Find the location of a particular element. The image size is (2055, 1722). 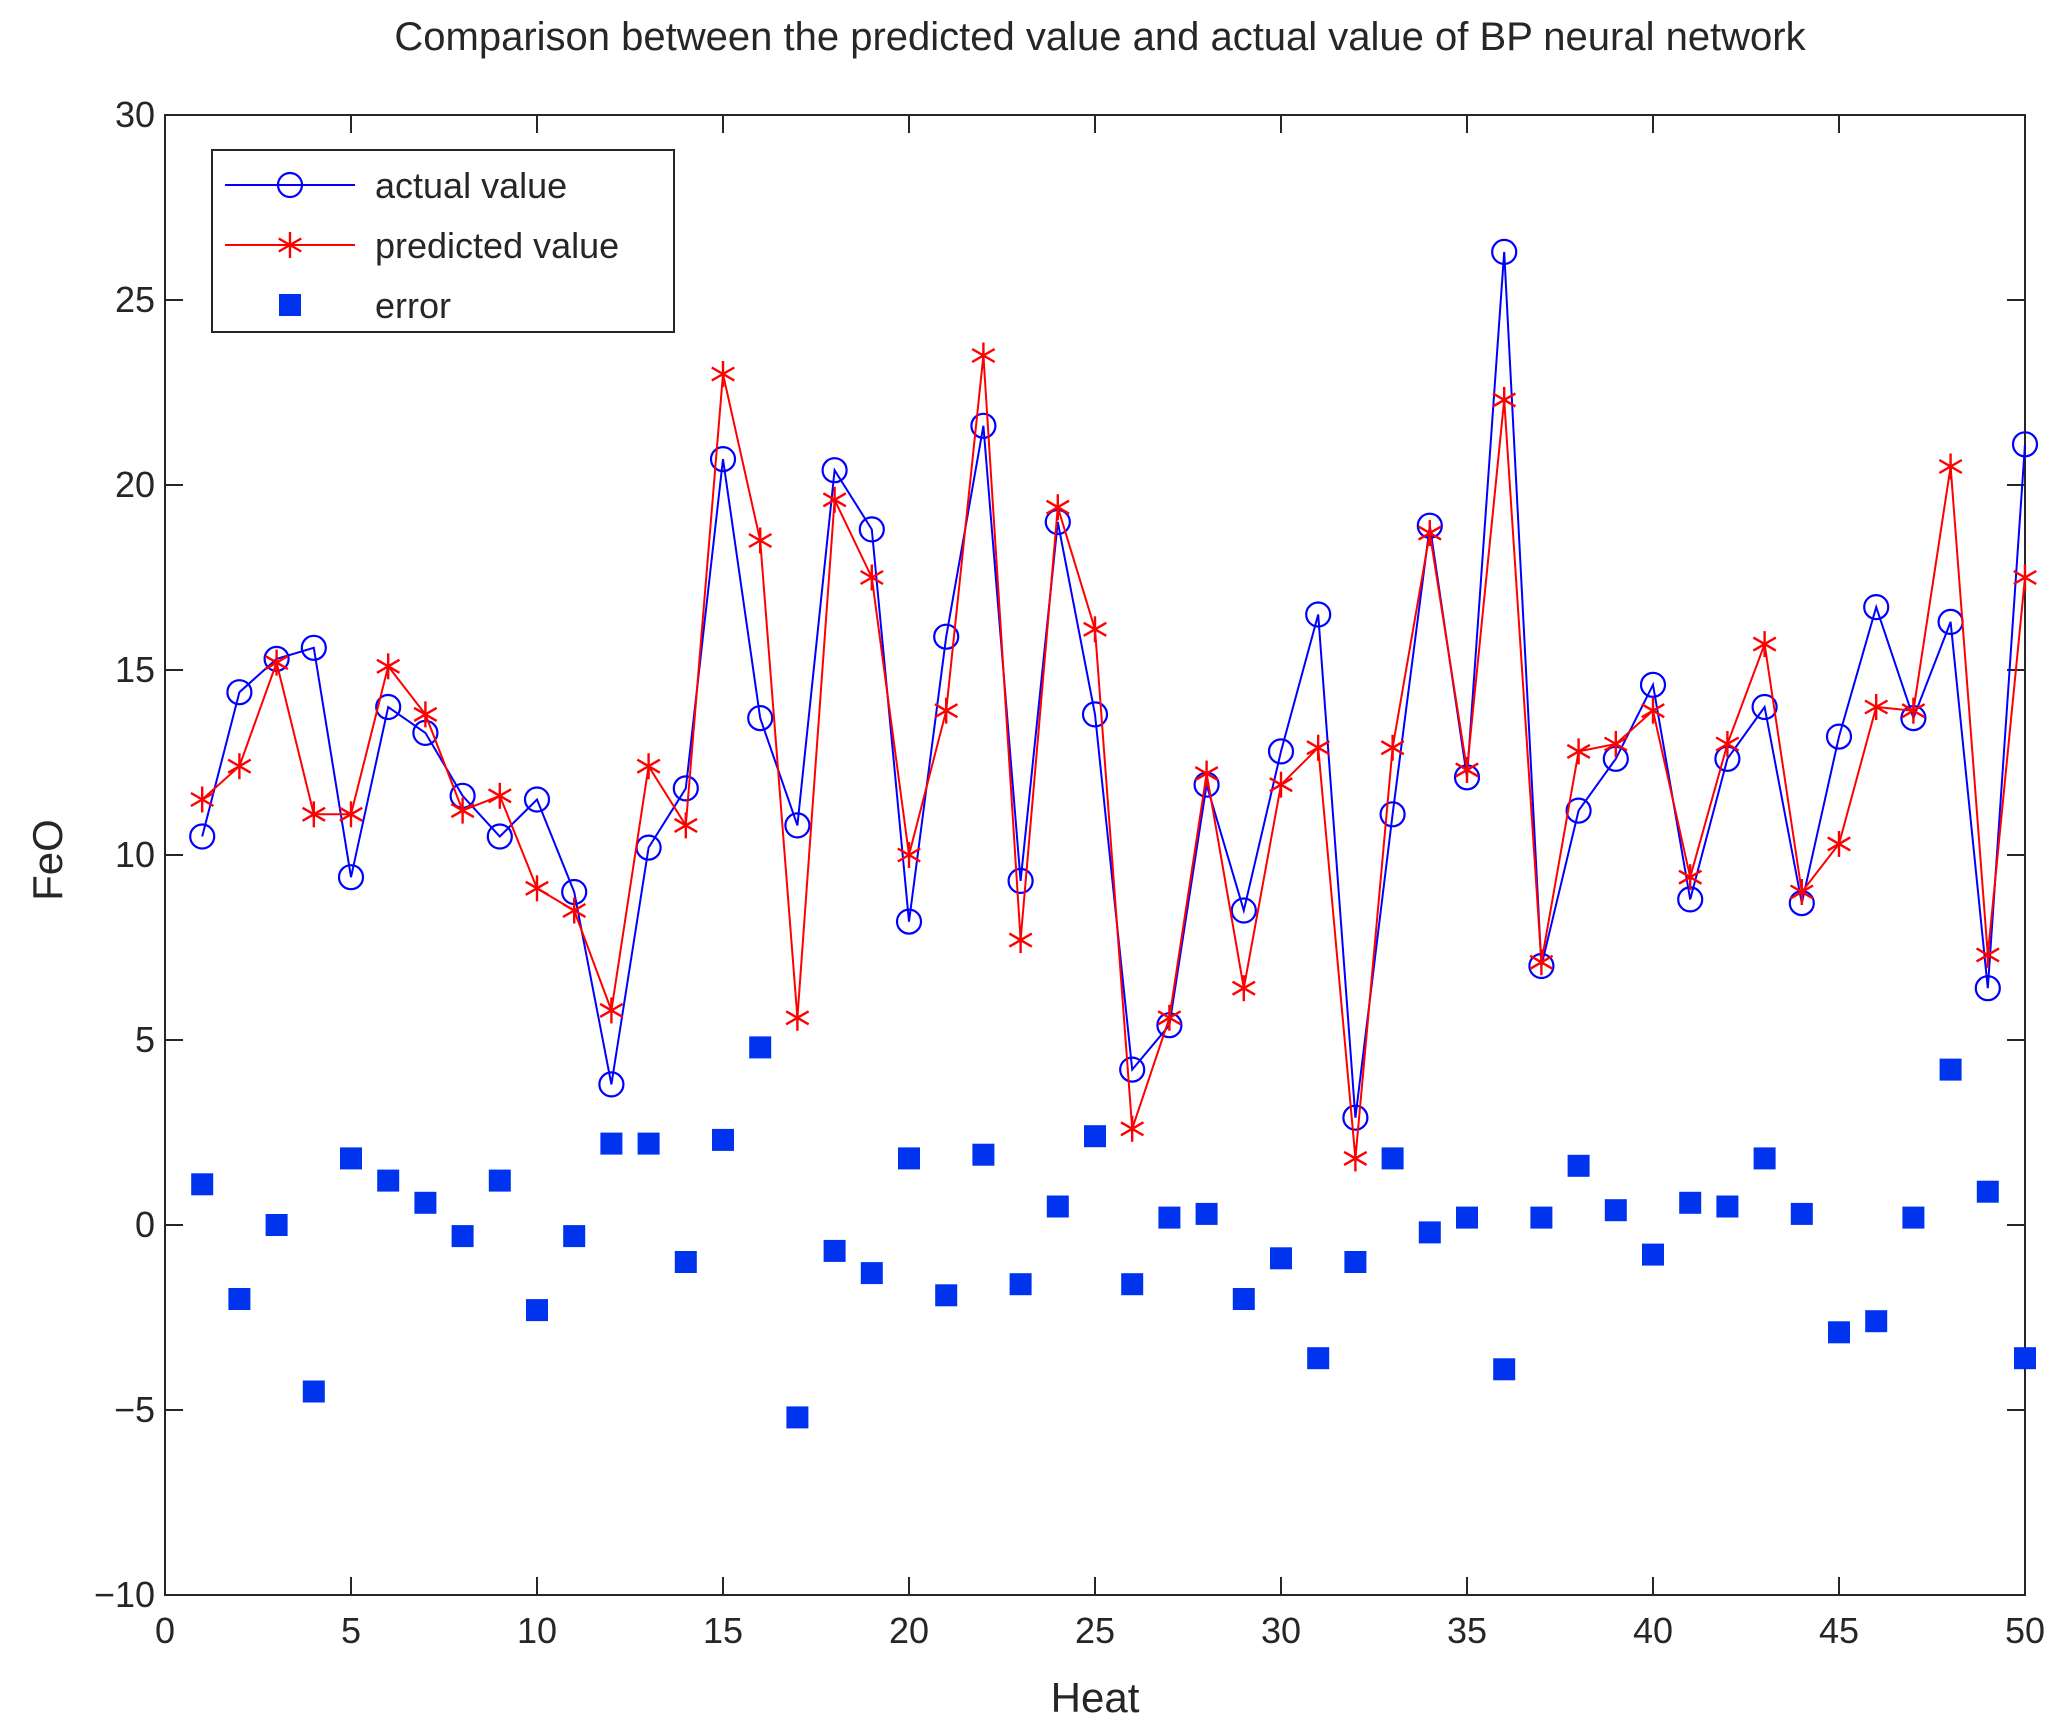

legend-items: actual value predicted value error is located at coordinates (422, 245).